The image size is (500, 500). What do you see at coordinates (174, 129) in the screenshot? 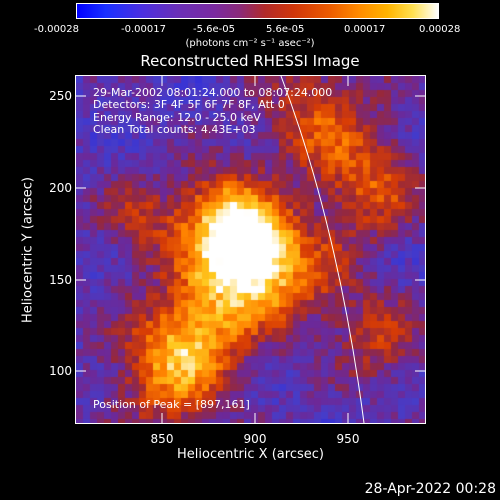
I see `clean-counts-text: Clean Total counts: 4.43E+03` at bounding box center [174, 129].